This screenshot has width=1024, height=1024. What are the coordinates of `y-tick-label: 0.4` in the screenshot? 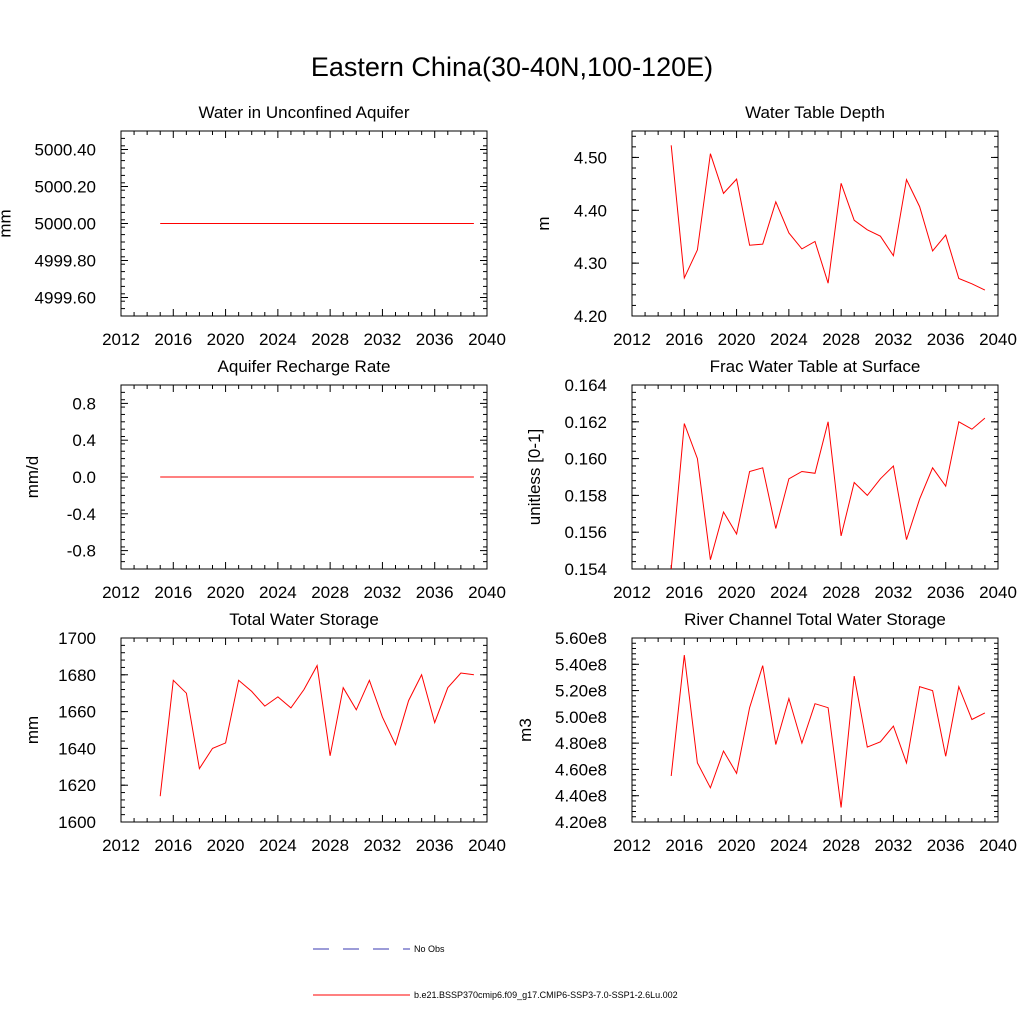 It's located at (84, 440).